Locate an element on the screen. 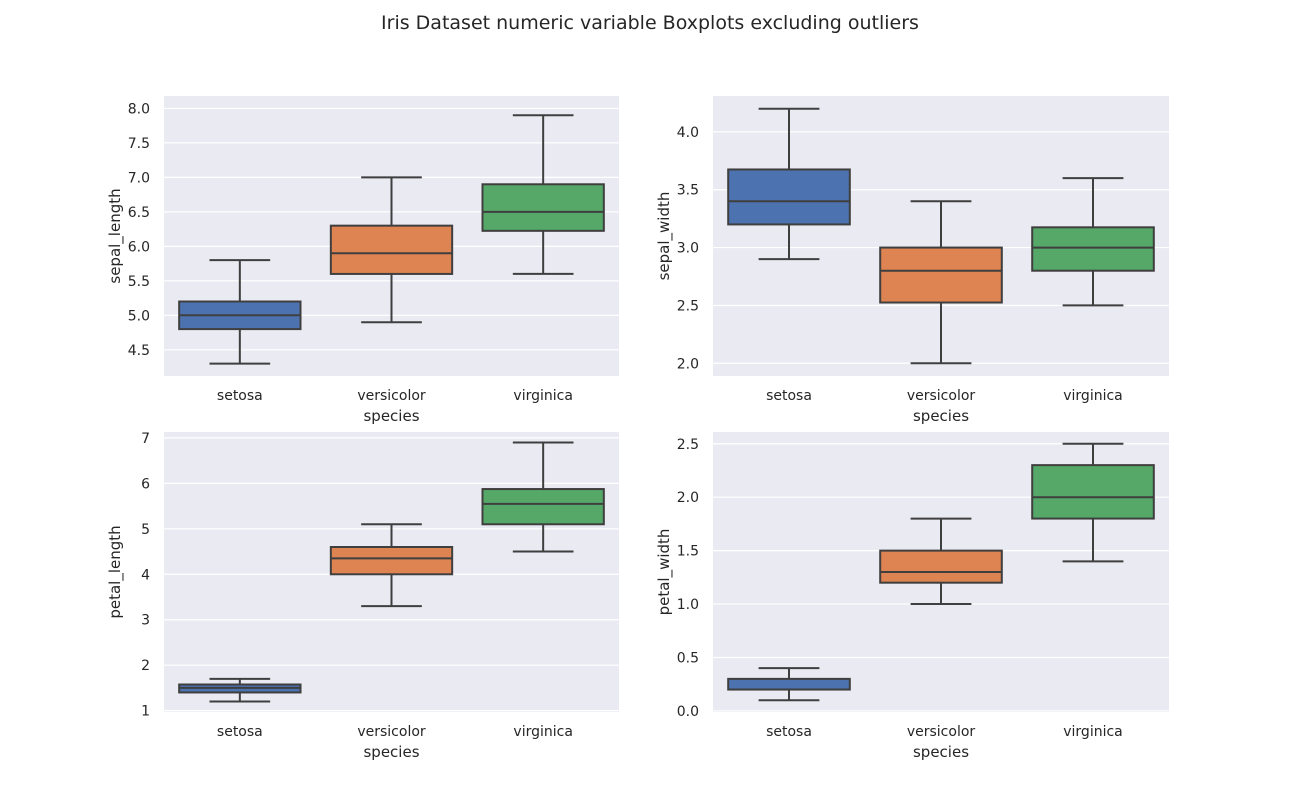 The image size is (1300, 800). y-axis-label: sepal_length is located at coordinates (115, 235).